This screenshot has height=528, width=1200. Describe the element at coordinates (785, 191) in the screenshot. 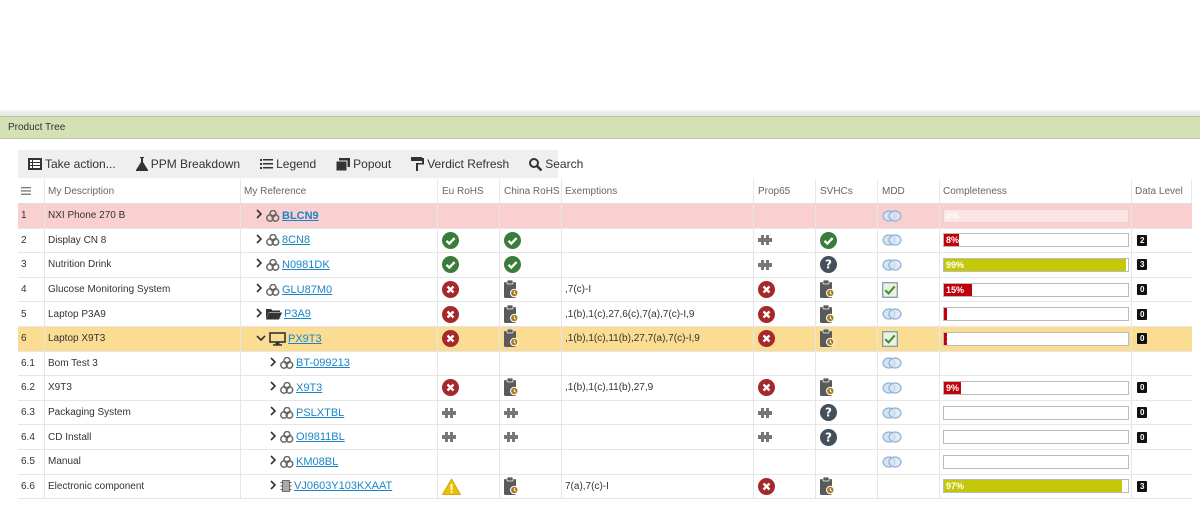

I see `header-prop65: Prop65` at that location.